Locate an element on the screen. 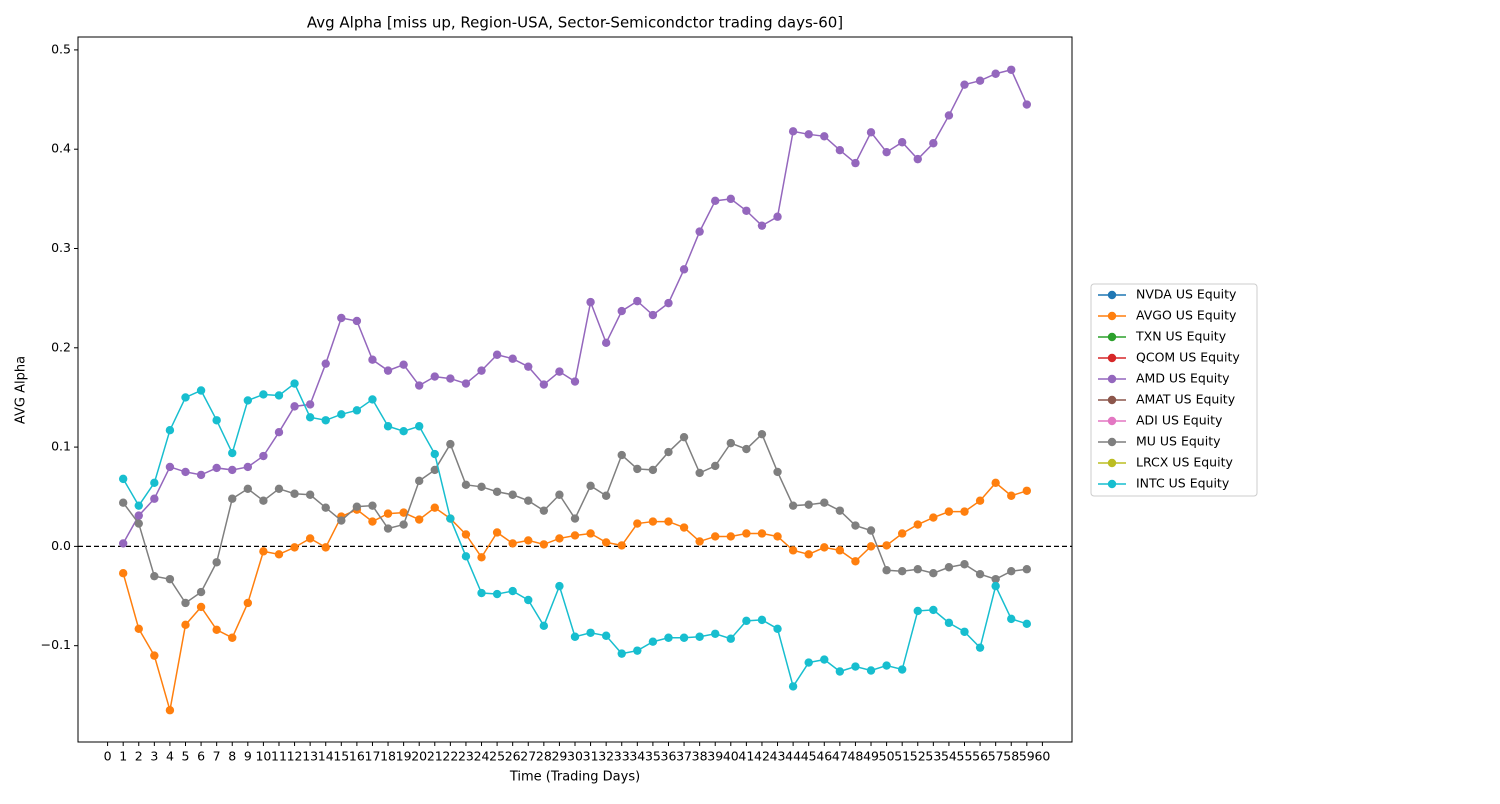 The image size is (1500, 804). legend-label: QCOM US Equity is located at coordinates (1188, 357).